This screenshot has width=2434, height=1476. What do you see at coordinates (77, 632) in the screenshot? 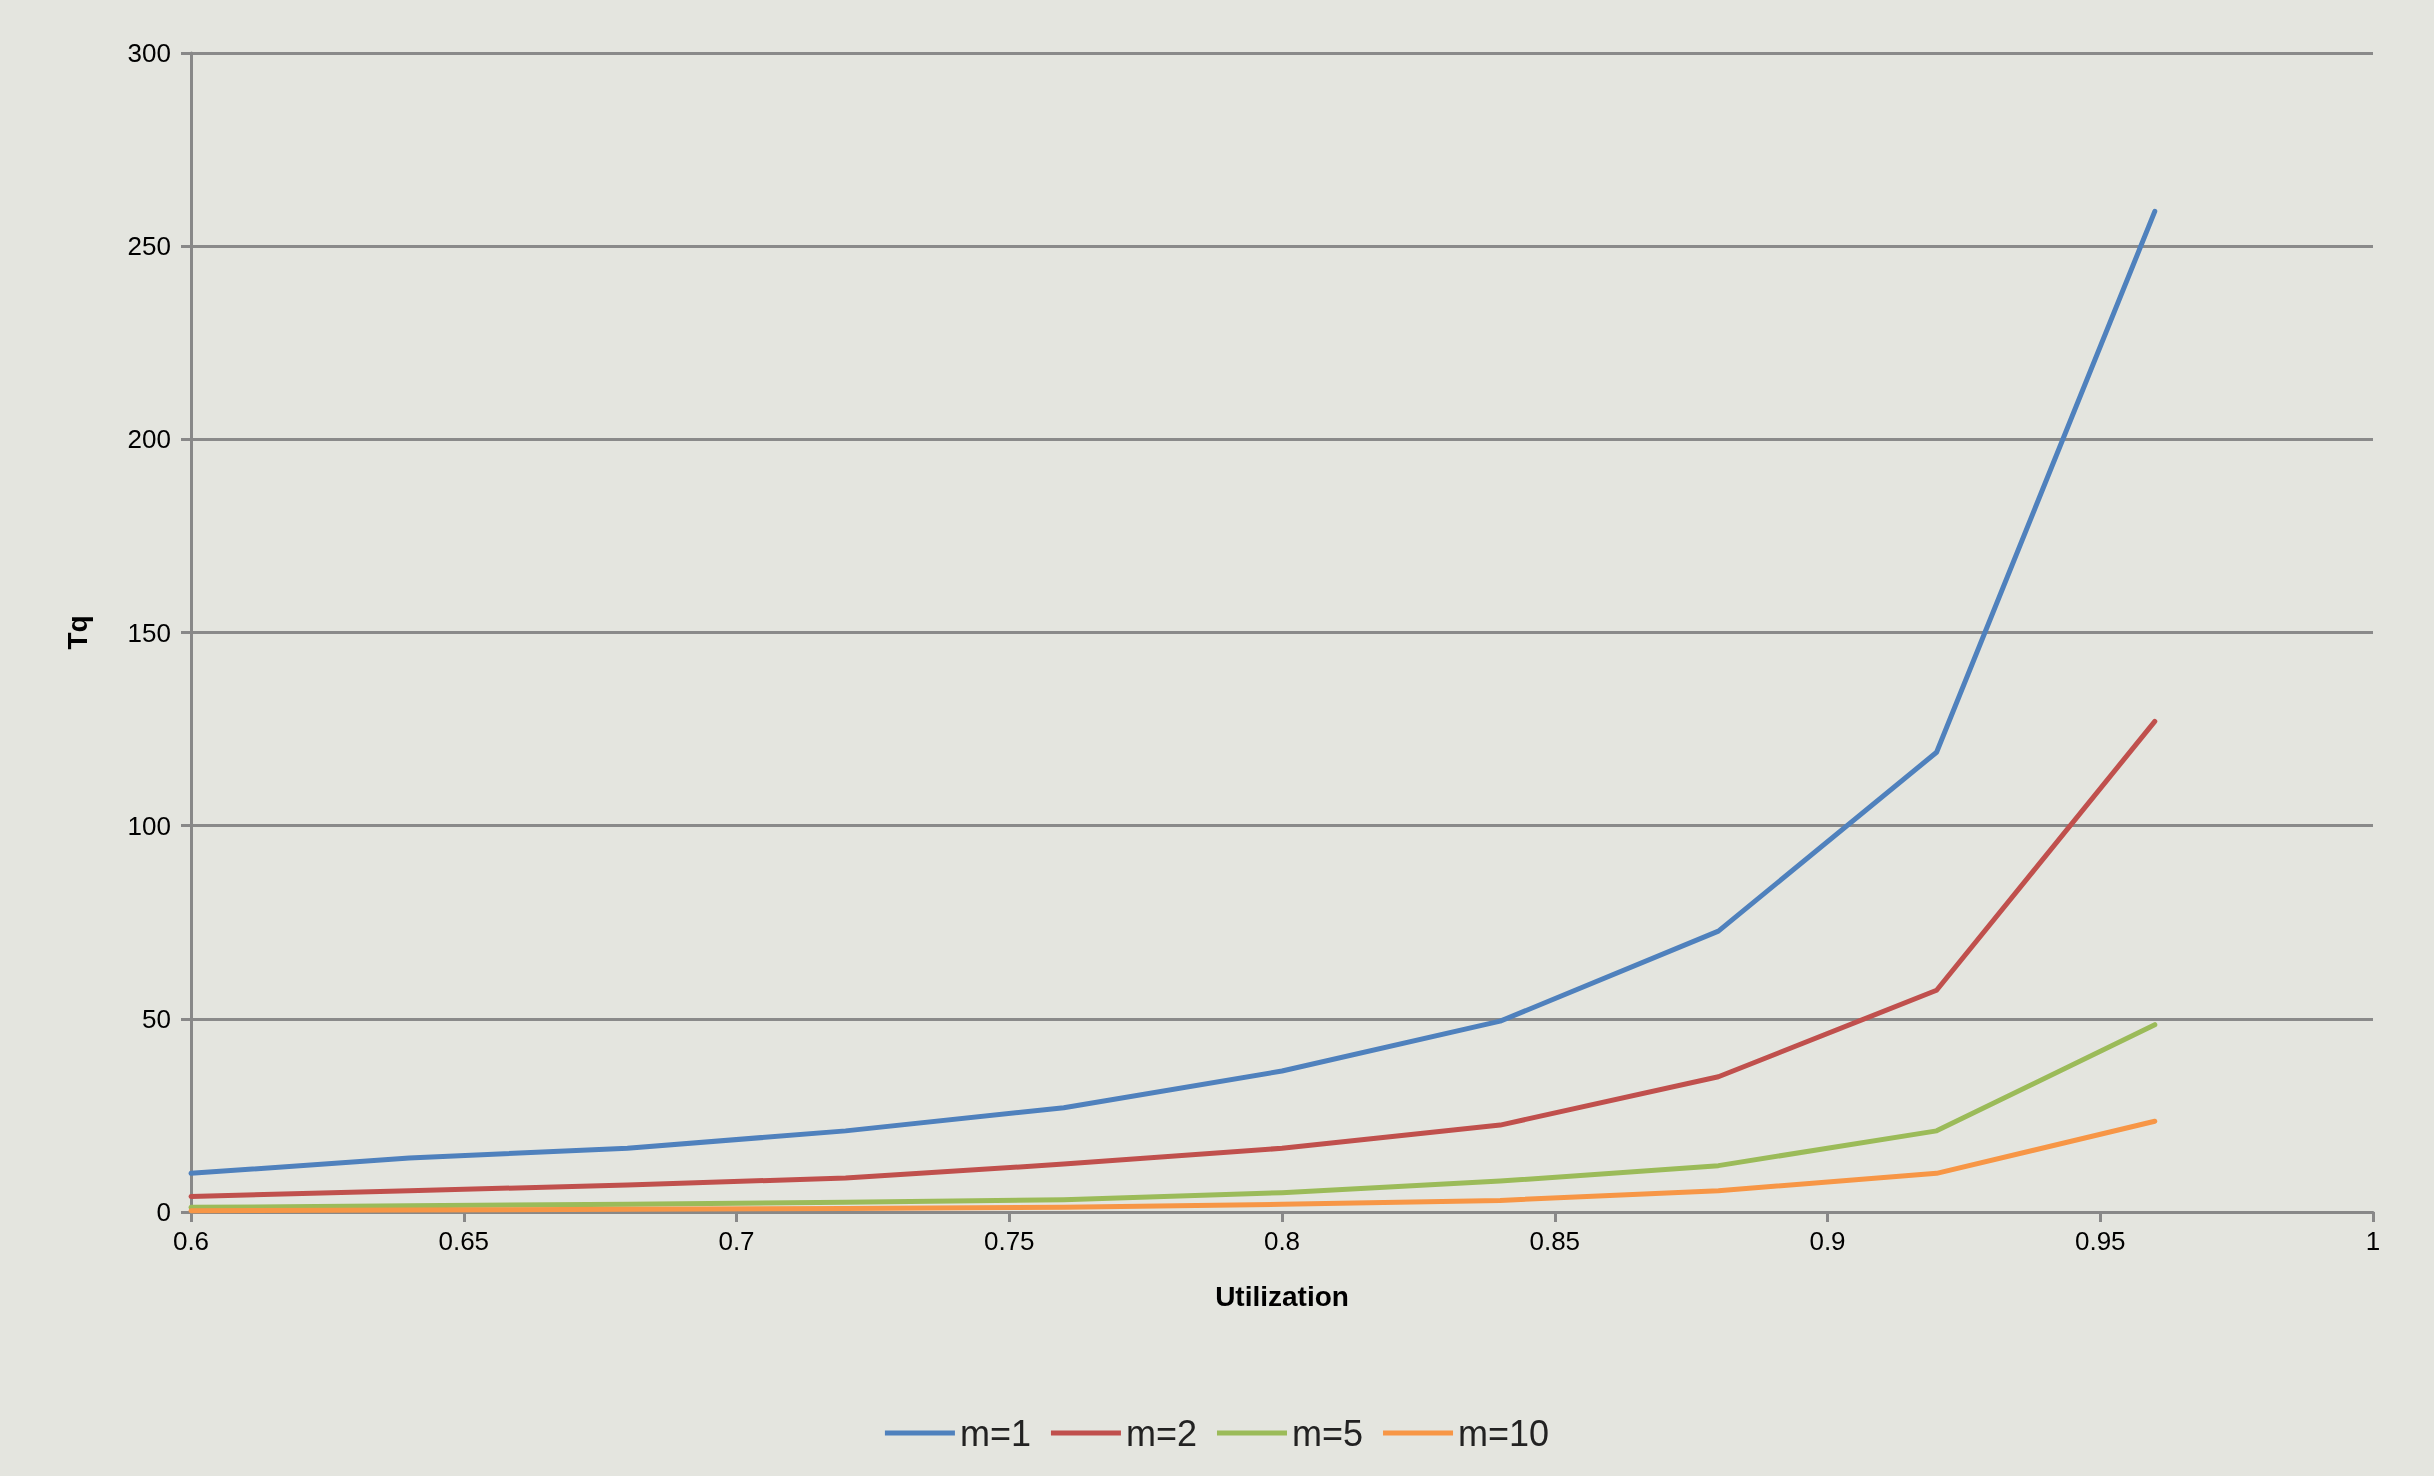
I see `y-axis-title: Tq` at bounding box center [77, 632].